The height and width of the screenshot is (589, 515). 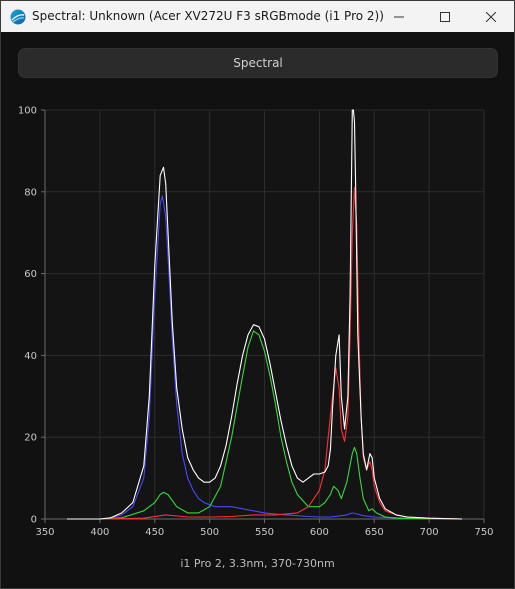 What do you see at coordinates (44, 532) in the screenshot?
I see `x-tick-label: 350` at bounding box center [44, 532].